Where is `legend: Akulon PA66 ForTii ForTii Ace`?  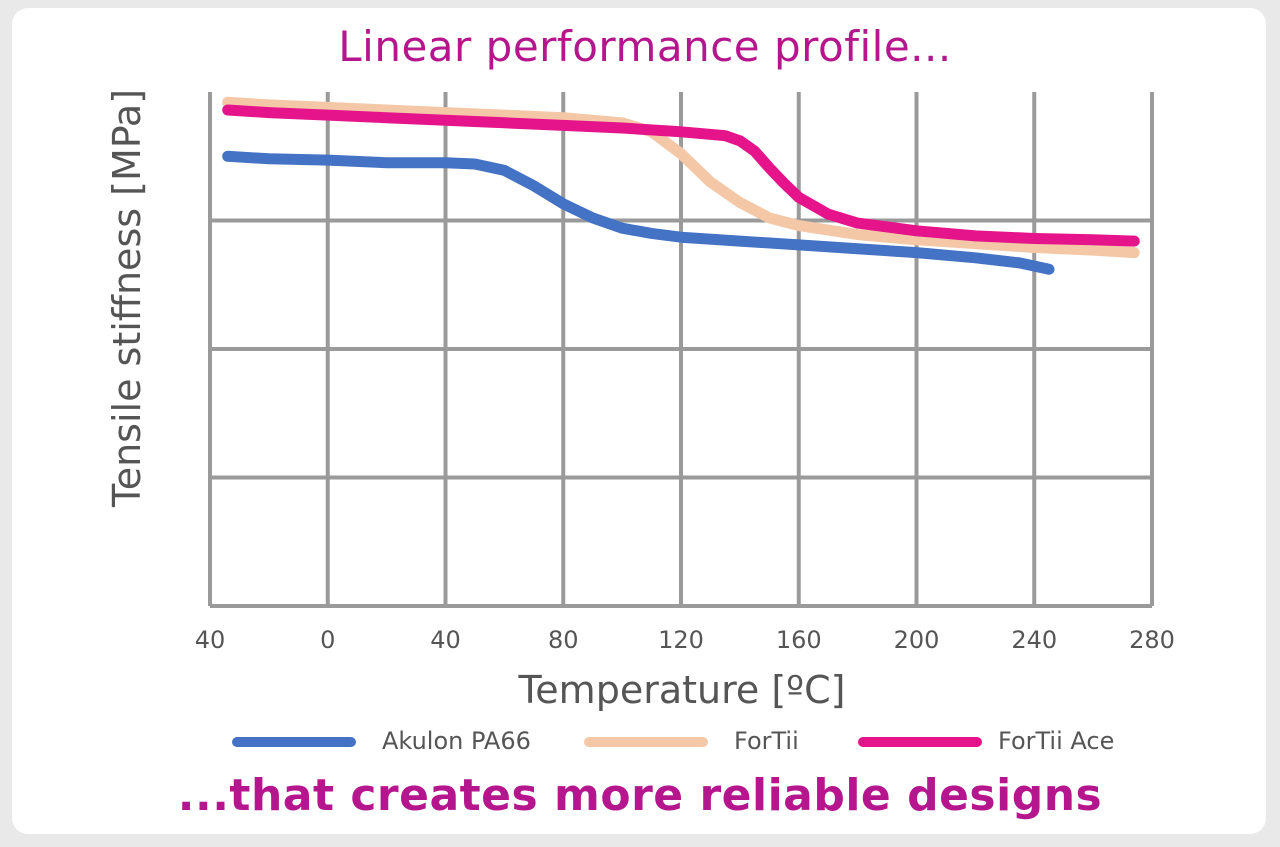 legend: Akulon PA66 ForTii ForTii Ace is located at coordinates (640, 742).